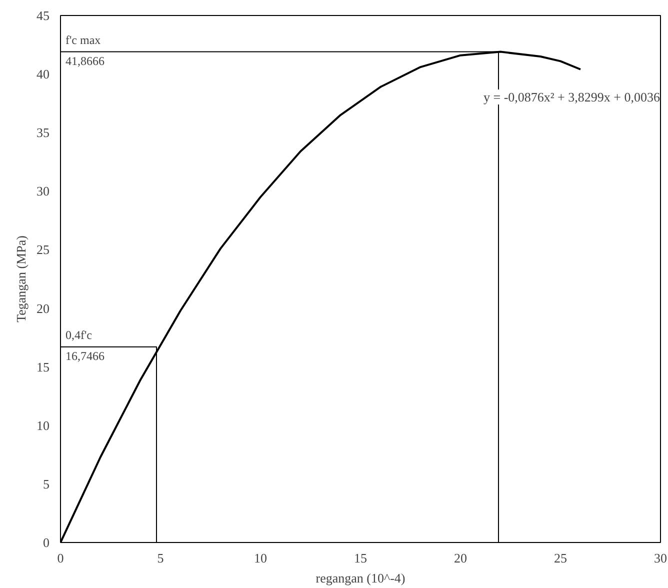  I want to click on annotation: 0,4f'c, so click(79, 335).